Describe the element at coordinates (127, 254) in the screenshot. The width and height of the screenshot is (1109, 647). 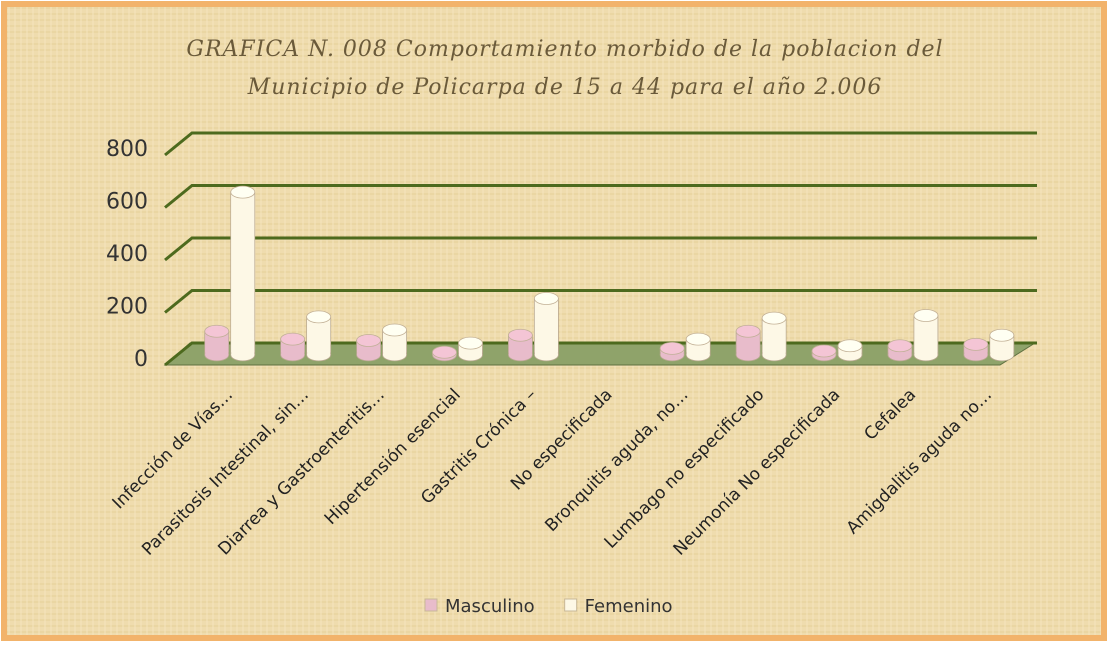
I see `y-tick-label: 400` at that location.